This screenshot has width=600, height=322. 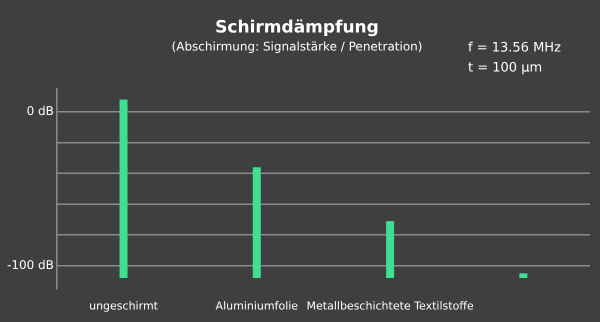 What do you see at coordinates (390, 305) in the screenshot?
I see `x-tick-label: Metallbeschichtete Textilstoffe` at bounding box center [390, 305].